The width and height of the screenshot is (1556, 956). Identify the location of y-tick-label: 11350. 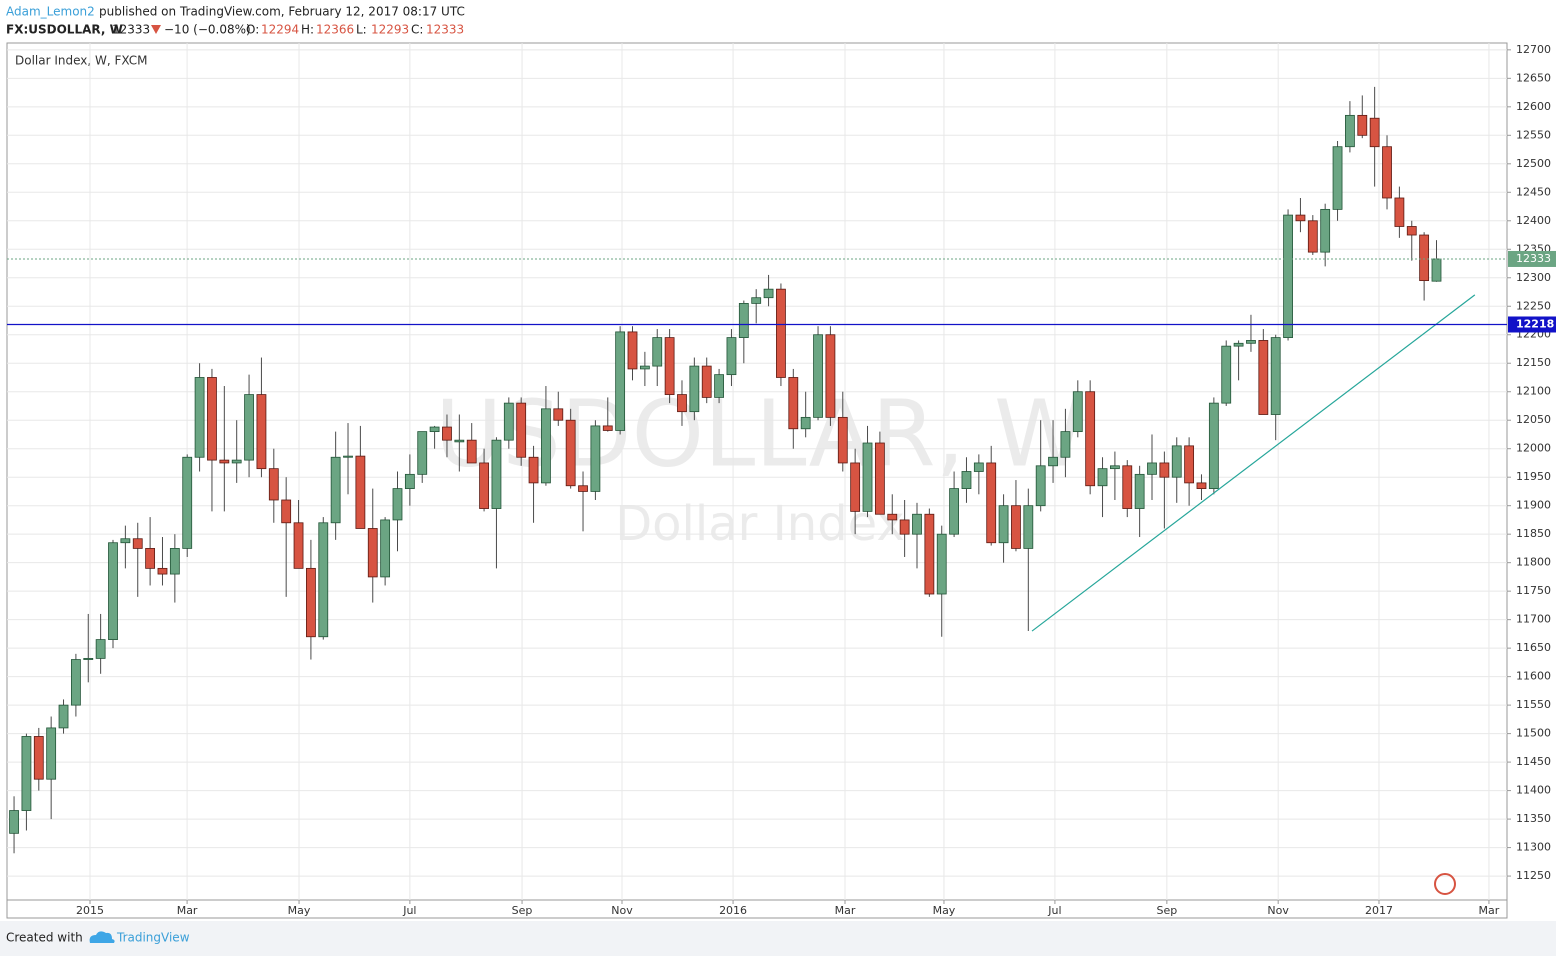
(1533, 818).